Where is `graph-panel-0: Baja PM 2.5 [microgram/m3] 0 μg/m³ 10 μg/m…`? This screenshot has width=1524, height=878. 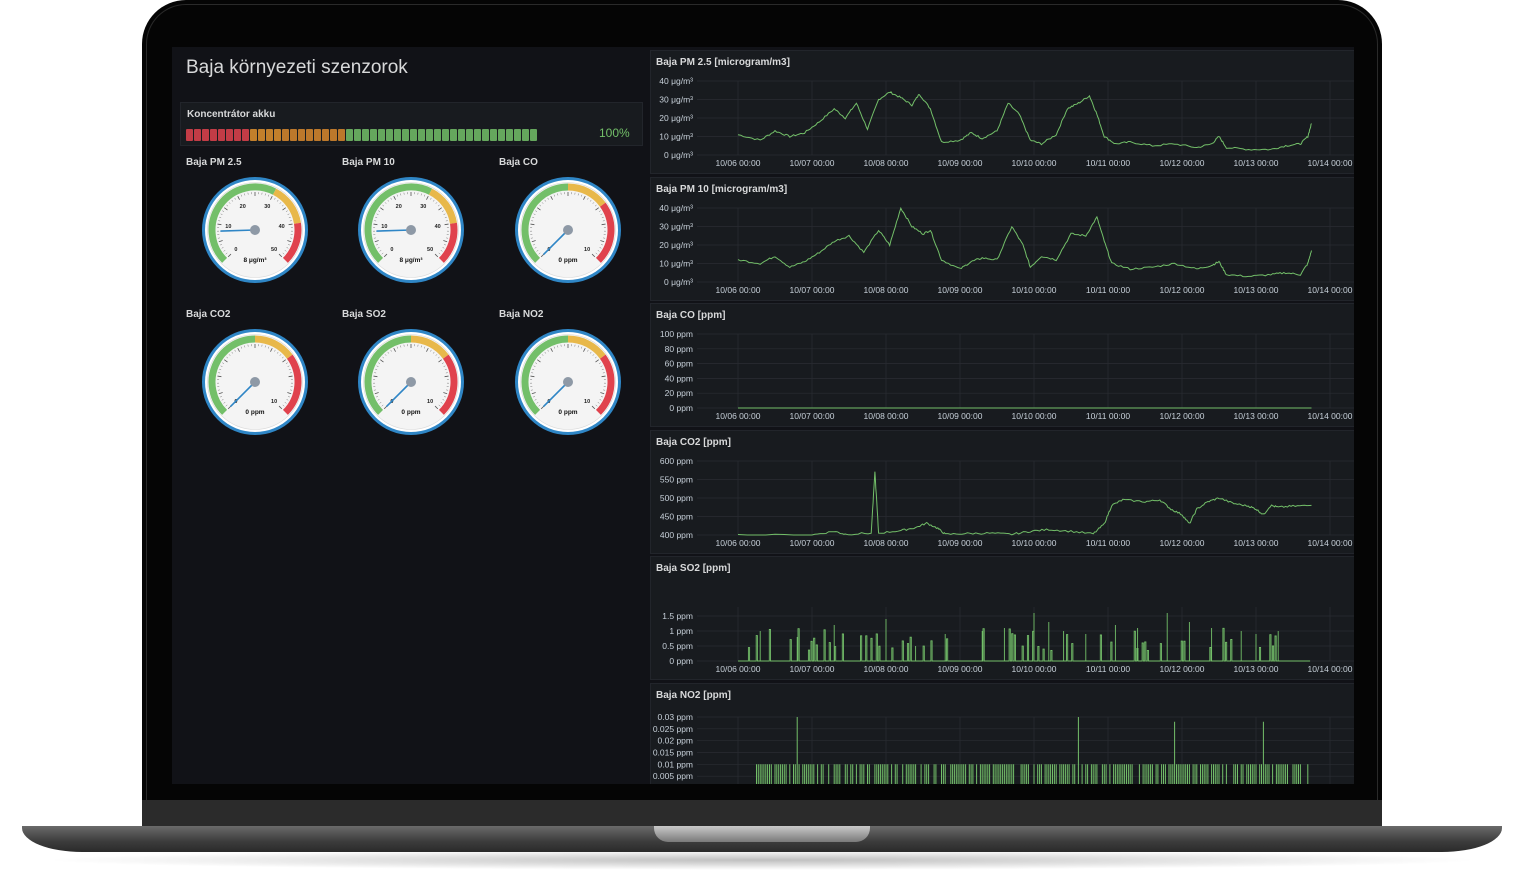 graph-panel-0: Baja PM 2.5 [microgram/m3] 0 μg/m³ 10 μg/m… is located at coordinates (1002, 112).